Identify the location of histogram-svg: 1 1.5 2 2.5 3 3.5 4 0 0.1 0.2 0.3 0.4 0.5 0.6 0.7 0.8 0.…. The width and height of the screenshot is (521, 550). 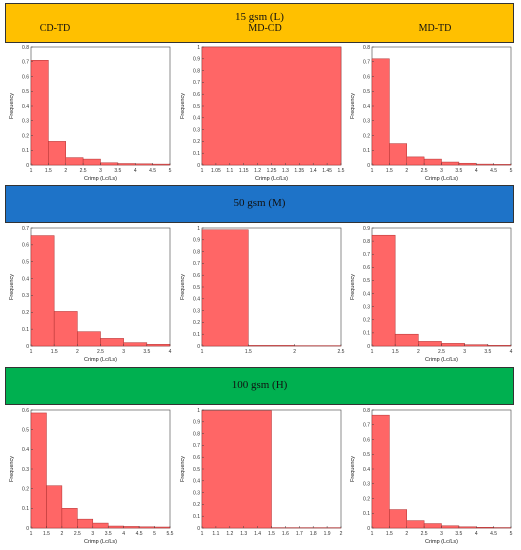
(431, 294).